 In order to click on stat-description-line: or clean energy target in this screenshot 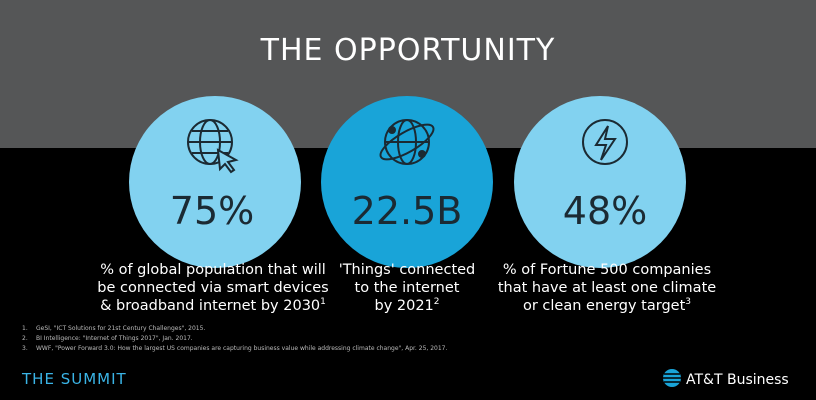, I will do `click(604, 306)`.